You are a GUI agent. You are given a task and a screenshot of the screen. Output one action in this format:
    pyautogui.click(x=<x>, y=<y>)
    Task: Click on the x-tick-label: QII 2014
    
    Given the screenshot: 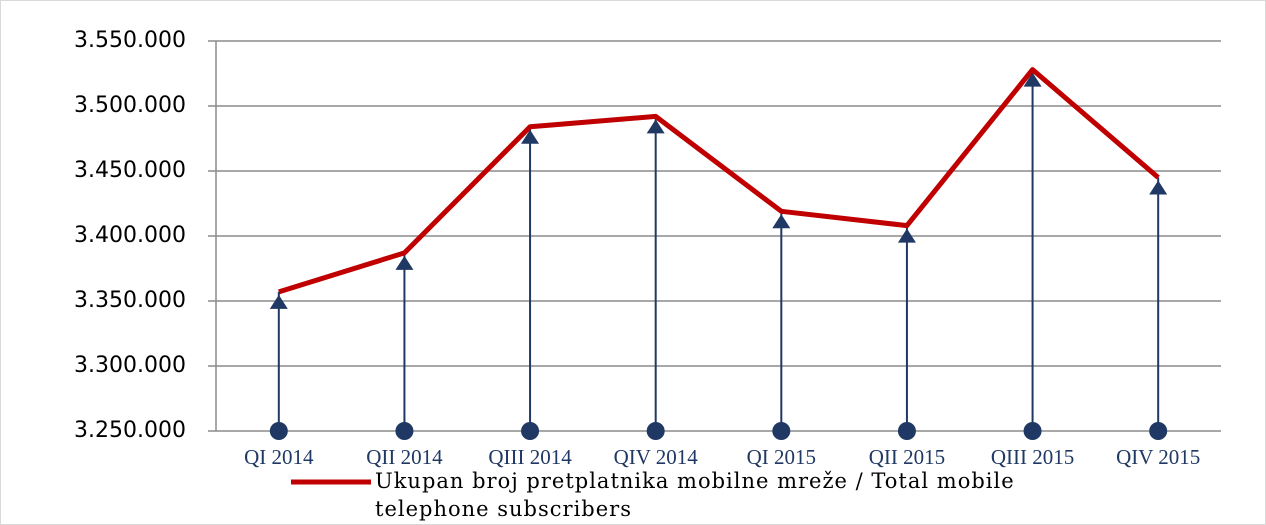 What is the action you would take?
    pyautogui.click(x=404, y=457)
    